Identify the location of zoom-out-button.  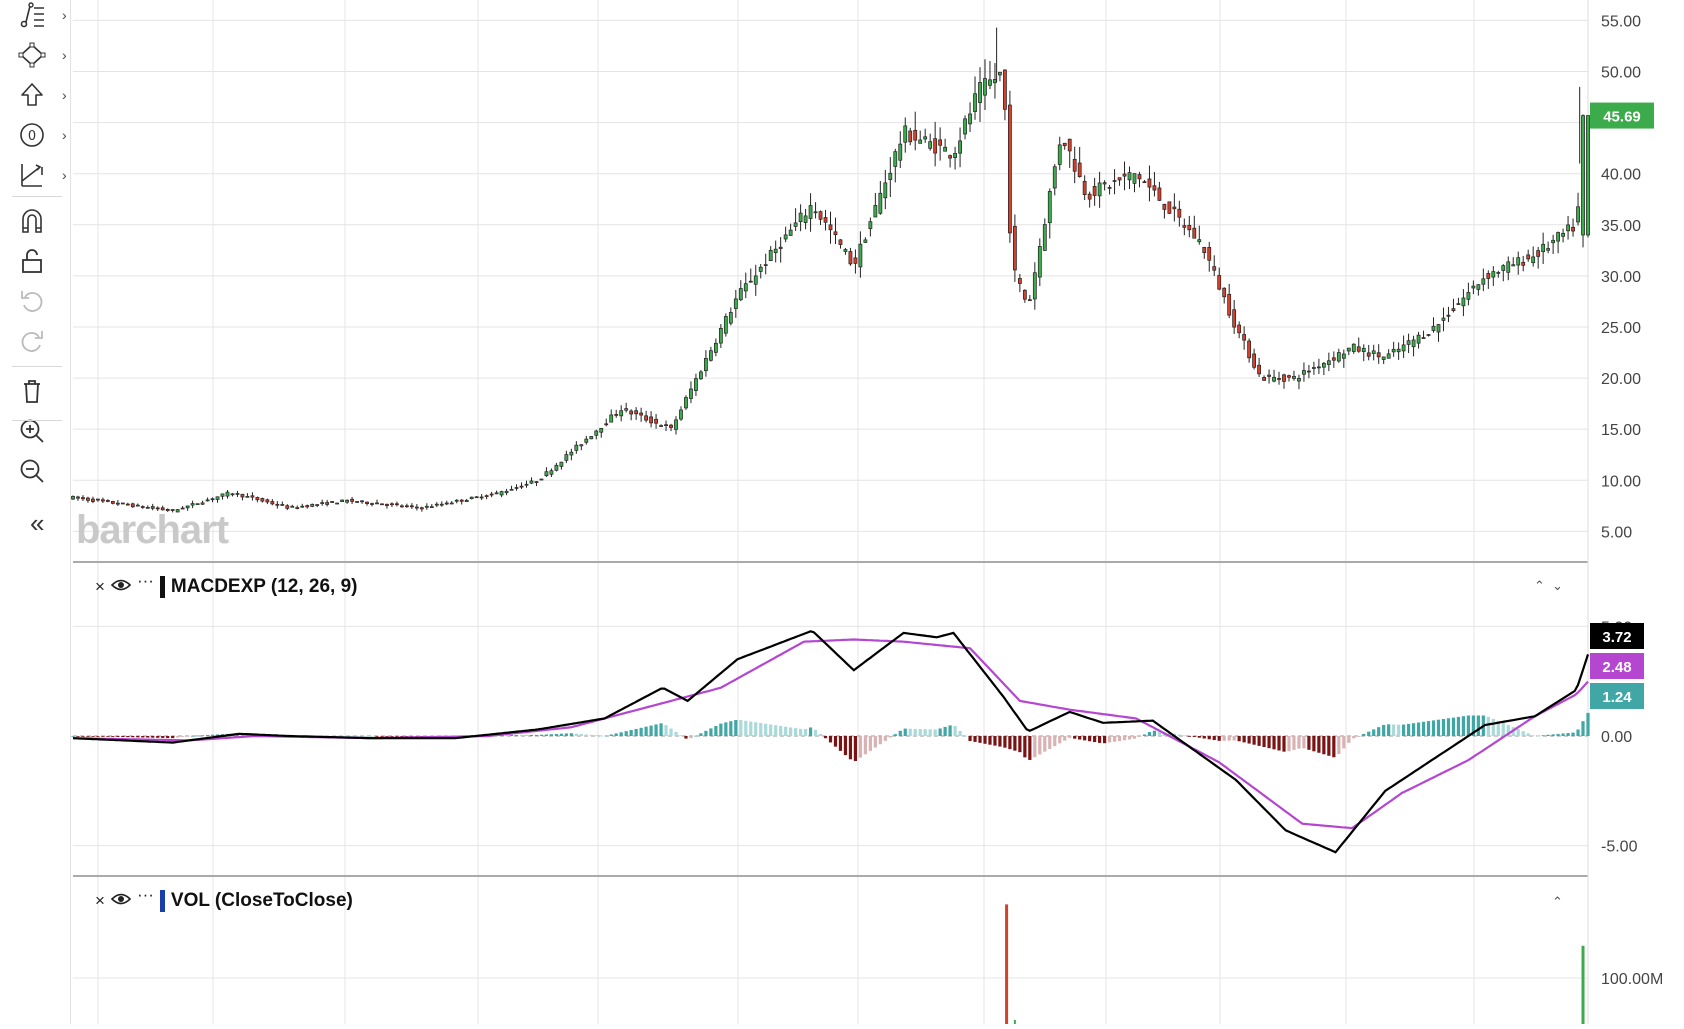
(40, 473).